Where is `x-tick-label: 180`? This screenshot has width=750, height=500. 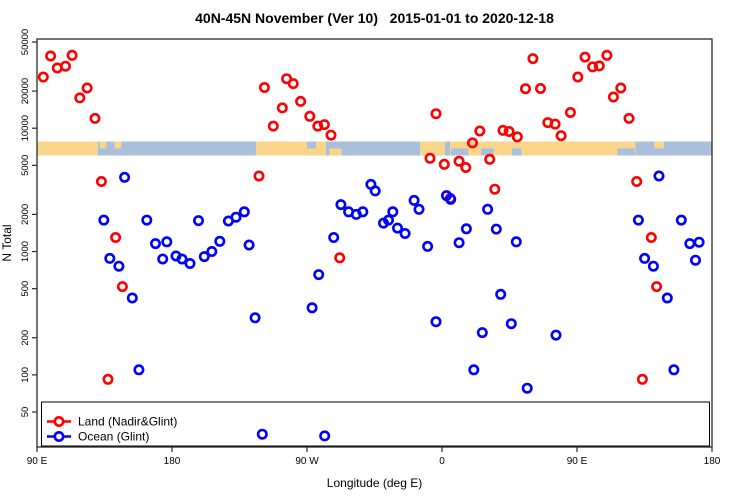
x-tick-label: 180 is located at coordinates (712, 461).